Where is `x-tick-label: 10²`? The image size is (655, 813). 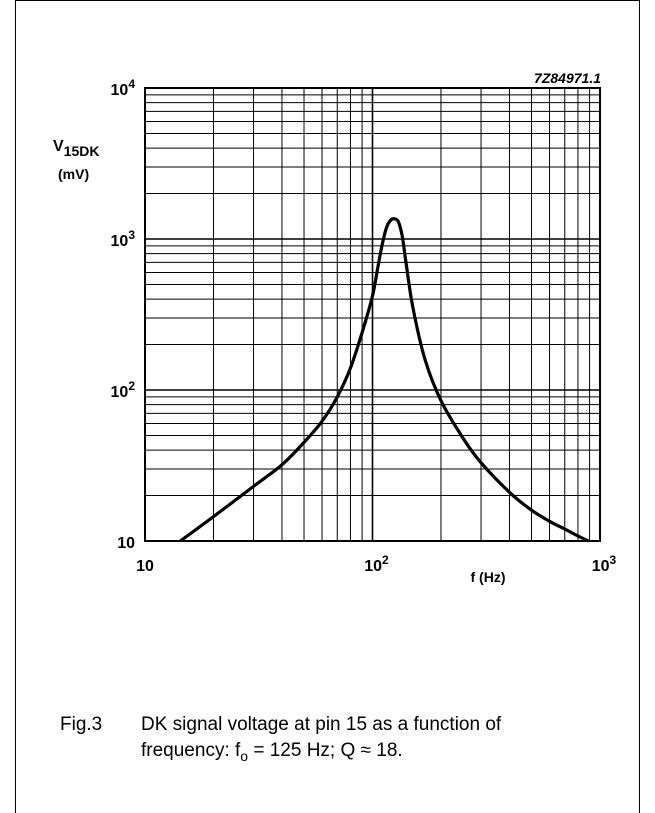
x-tick-label: 10² is located at coordinates (376, 564).